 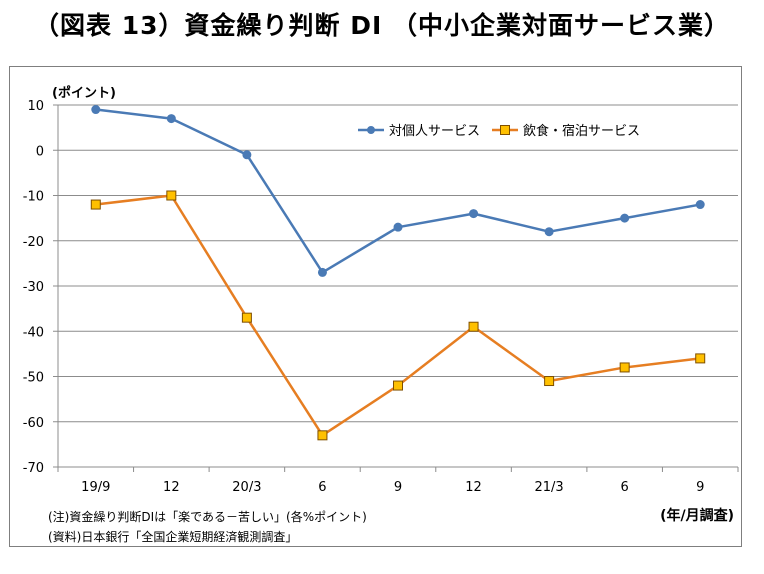 What do you see at coordinates (382, 25) in the screenshot?
I see `page-title: （図表 13）資金繰り判断 DI （中小企業対面サービス業）` at bounding box center [382, 25].